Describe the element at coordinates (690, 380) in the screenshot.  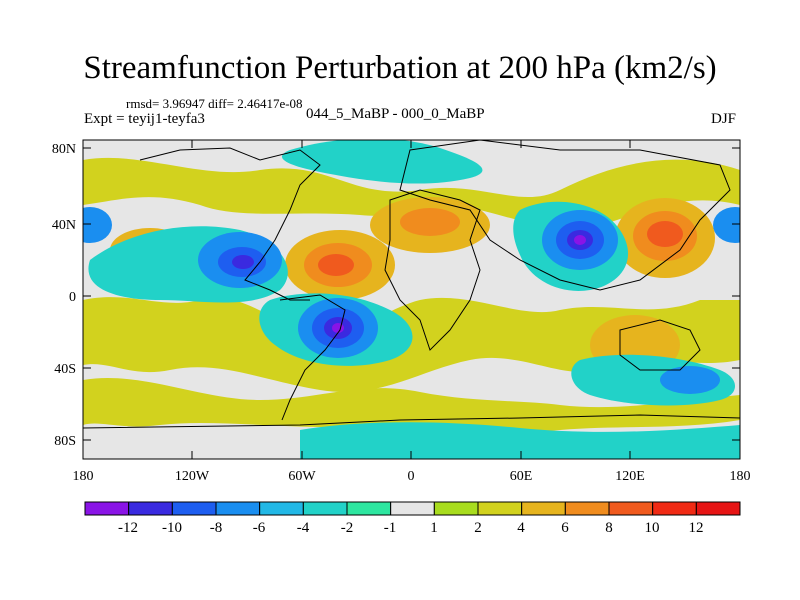
I see `cool-blob-southindian` at that location.